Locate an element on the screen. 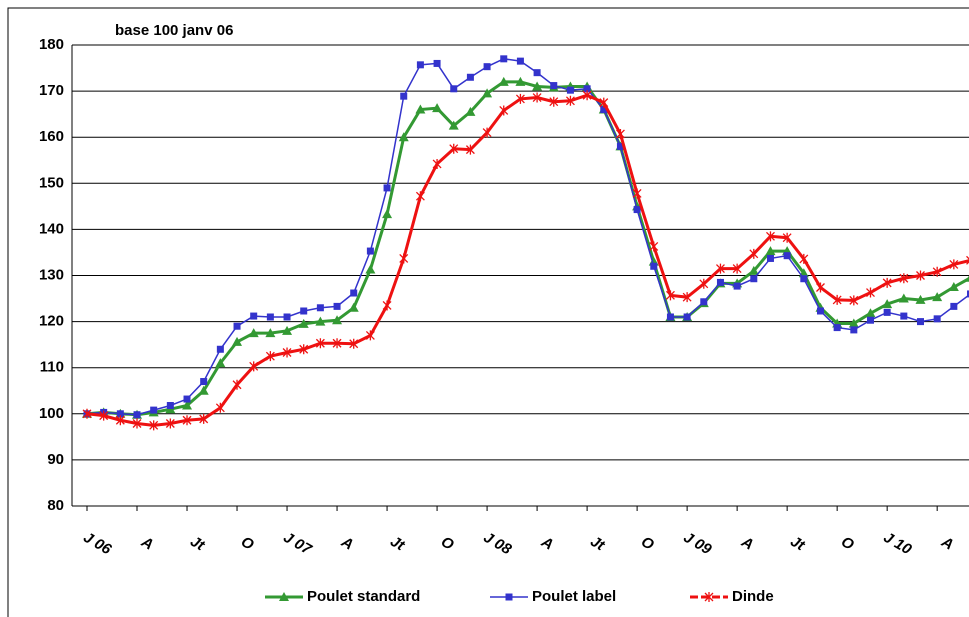 The height and width of the screenshot is (617, 969). y-tick-label: 130 is located at coordinates (51, 274).